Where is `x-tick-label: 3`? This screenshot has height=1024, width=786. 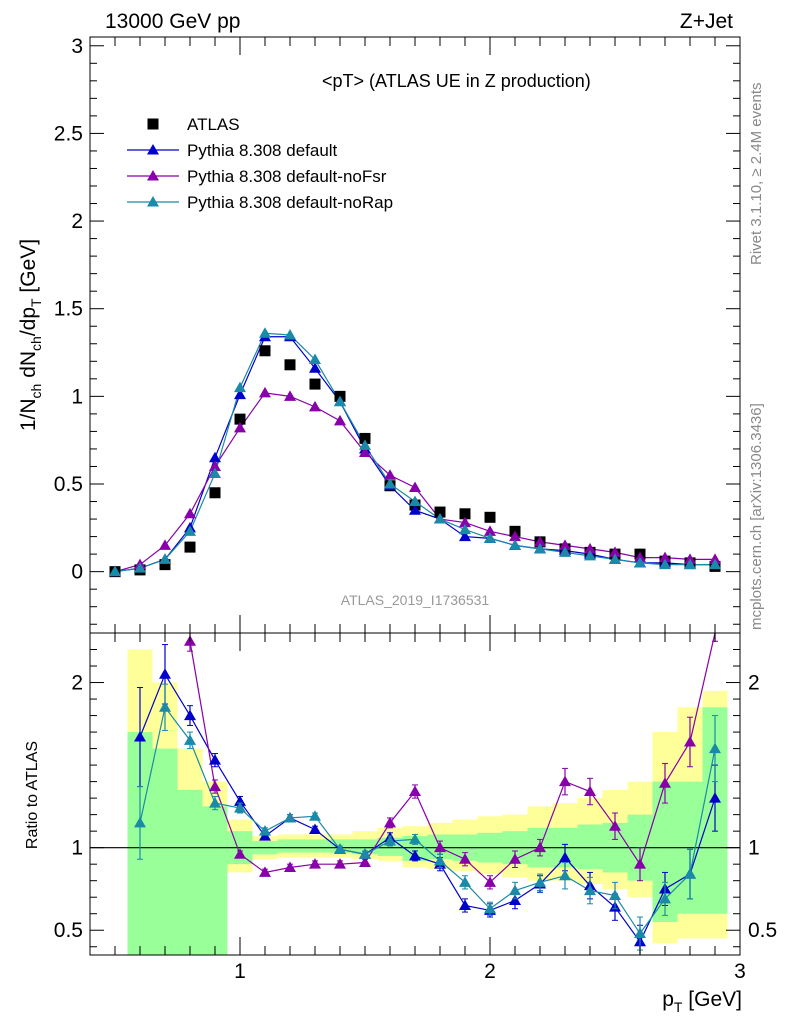 x-tick-label: 3 is located at coordinates (740, 971).